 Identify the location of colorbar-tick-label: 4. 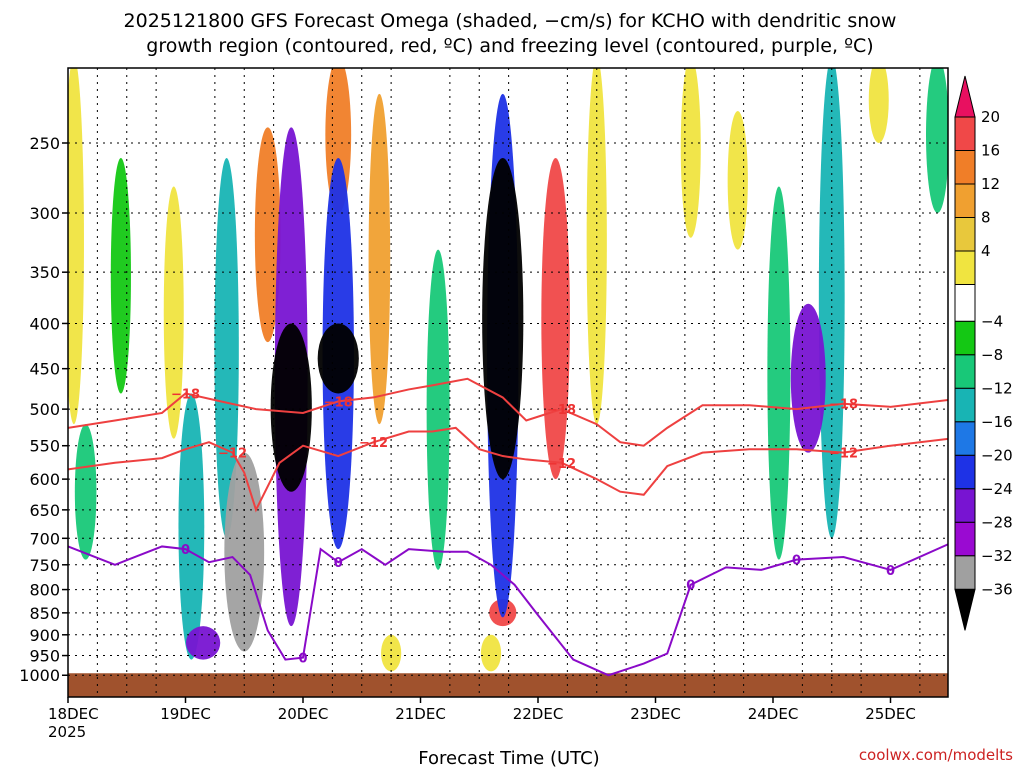
(986, 251).